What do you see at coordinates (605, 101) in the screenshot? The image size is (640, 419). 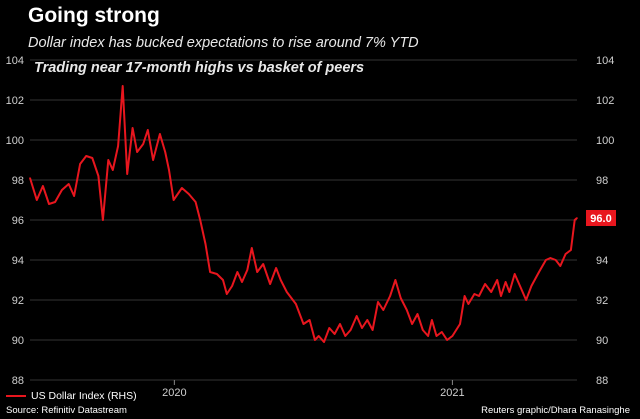 I see `y-tick-label-right: 102` at bounding box center [605, 101].